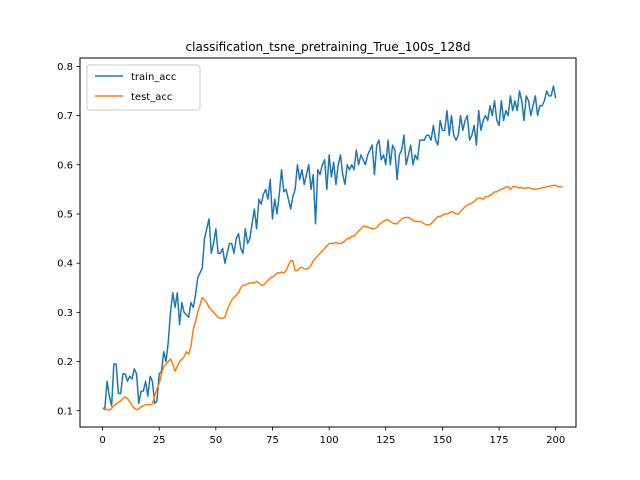 The height and width of the screenshot is (480, 640). I want to click on x-tick-label: 125, so click(385, 440).